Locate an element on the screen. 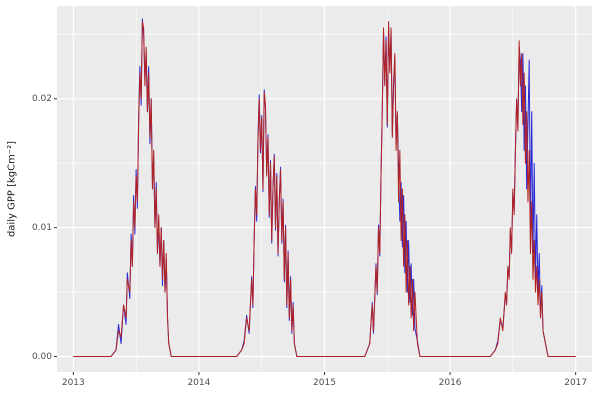  y-tick-label: 0.00 is located at coordinates (41, 356).